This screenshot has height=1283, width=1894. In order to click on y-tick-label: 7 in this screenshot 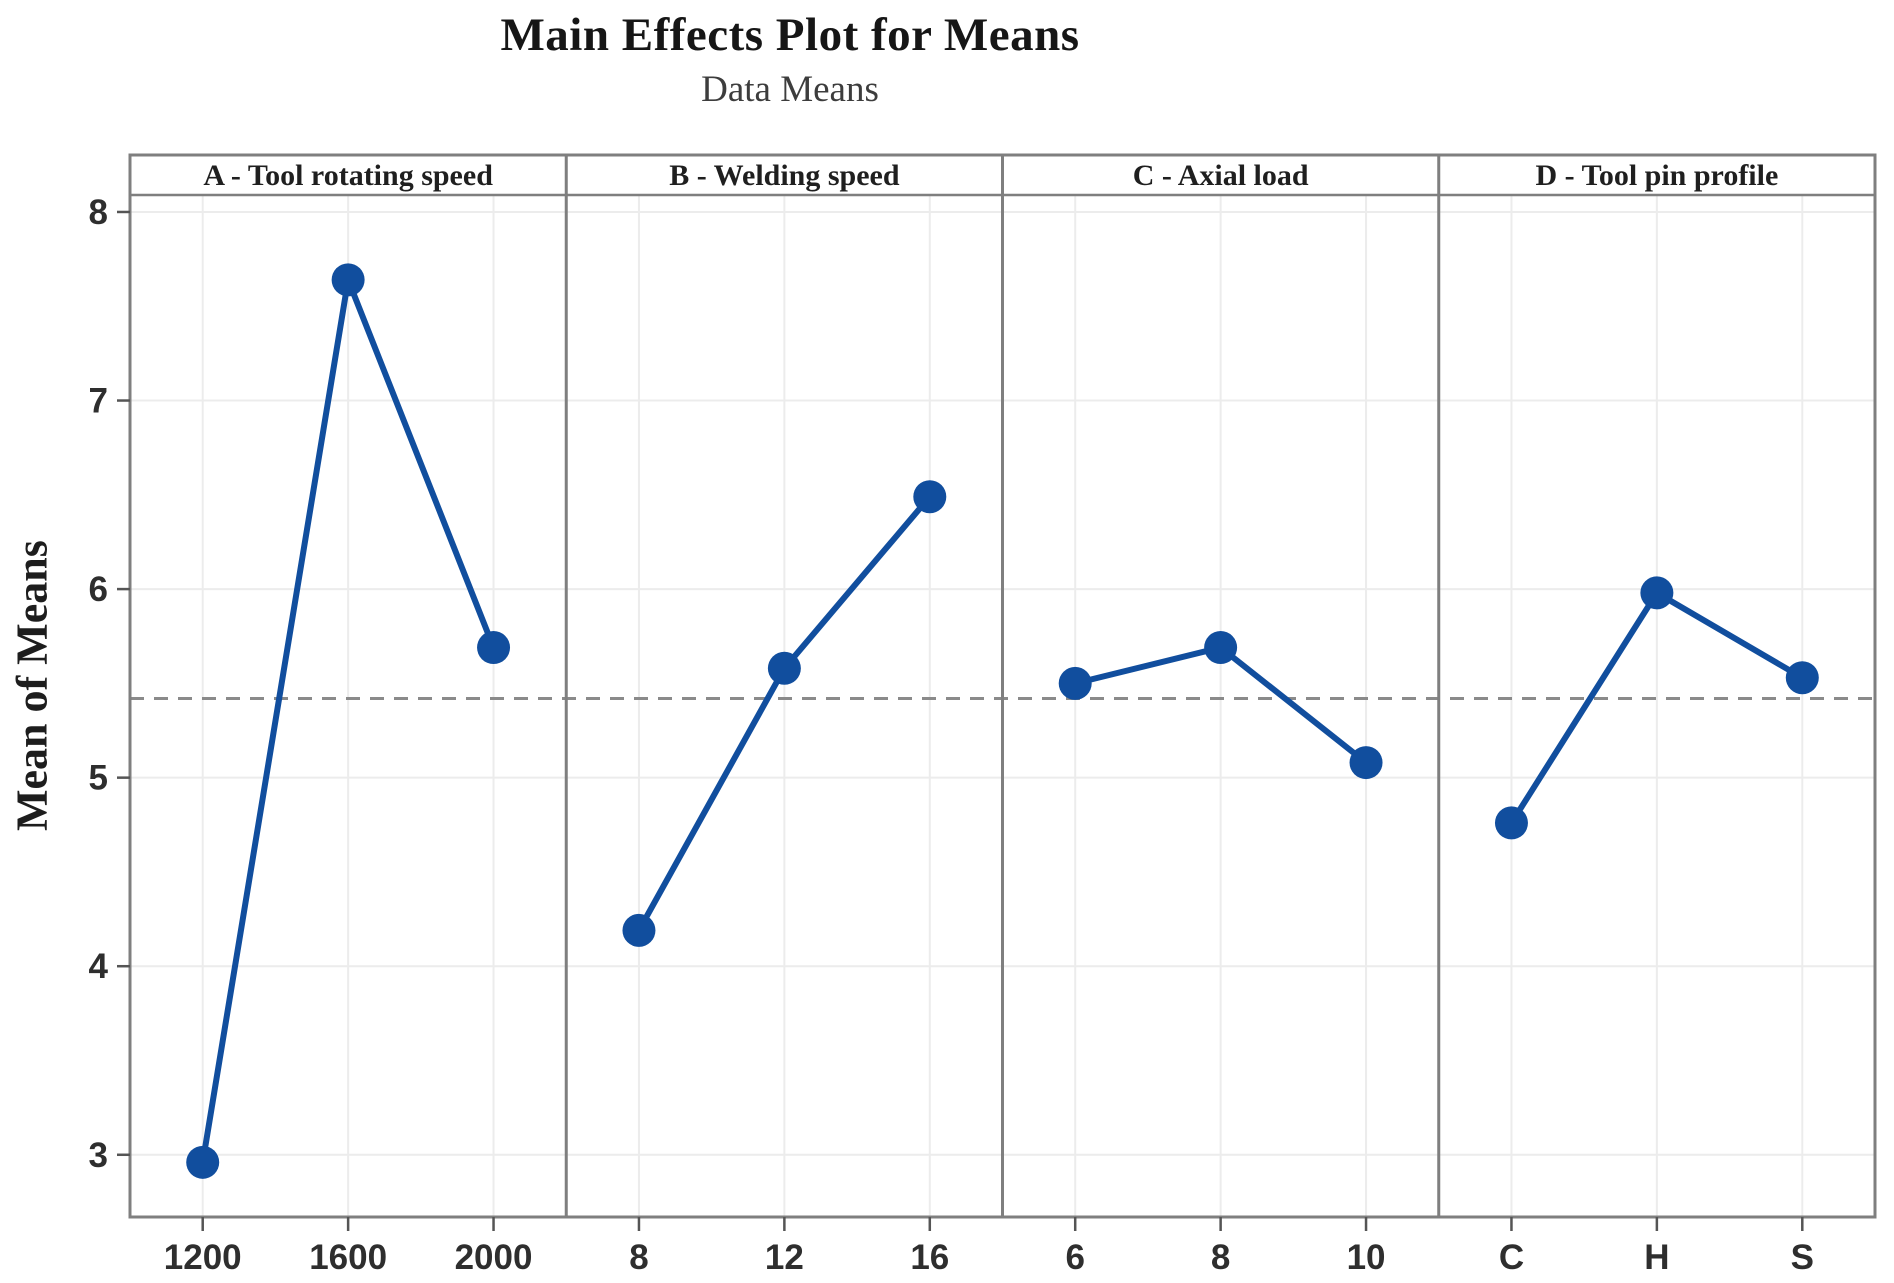, I will do `click(98, 401)`.